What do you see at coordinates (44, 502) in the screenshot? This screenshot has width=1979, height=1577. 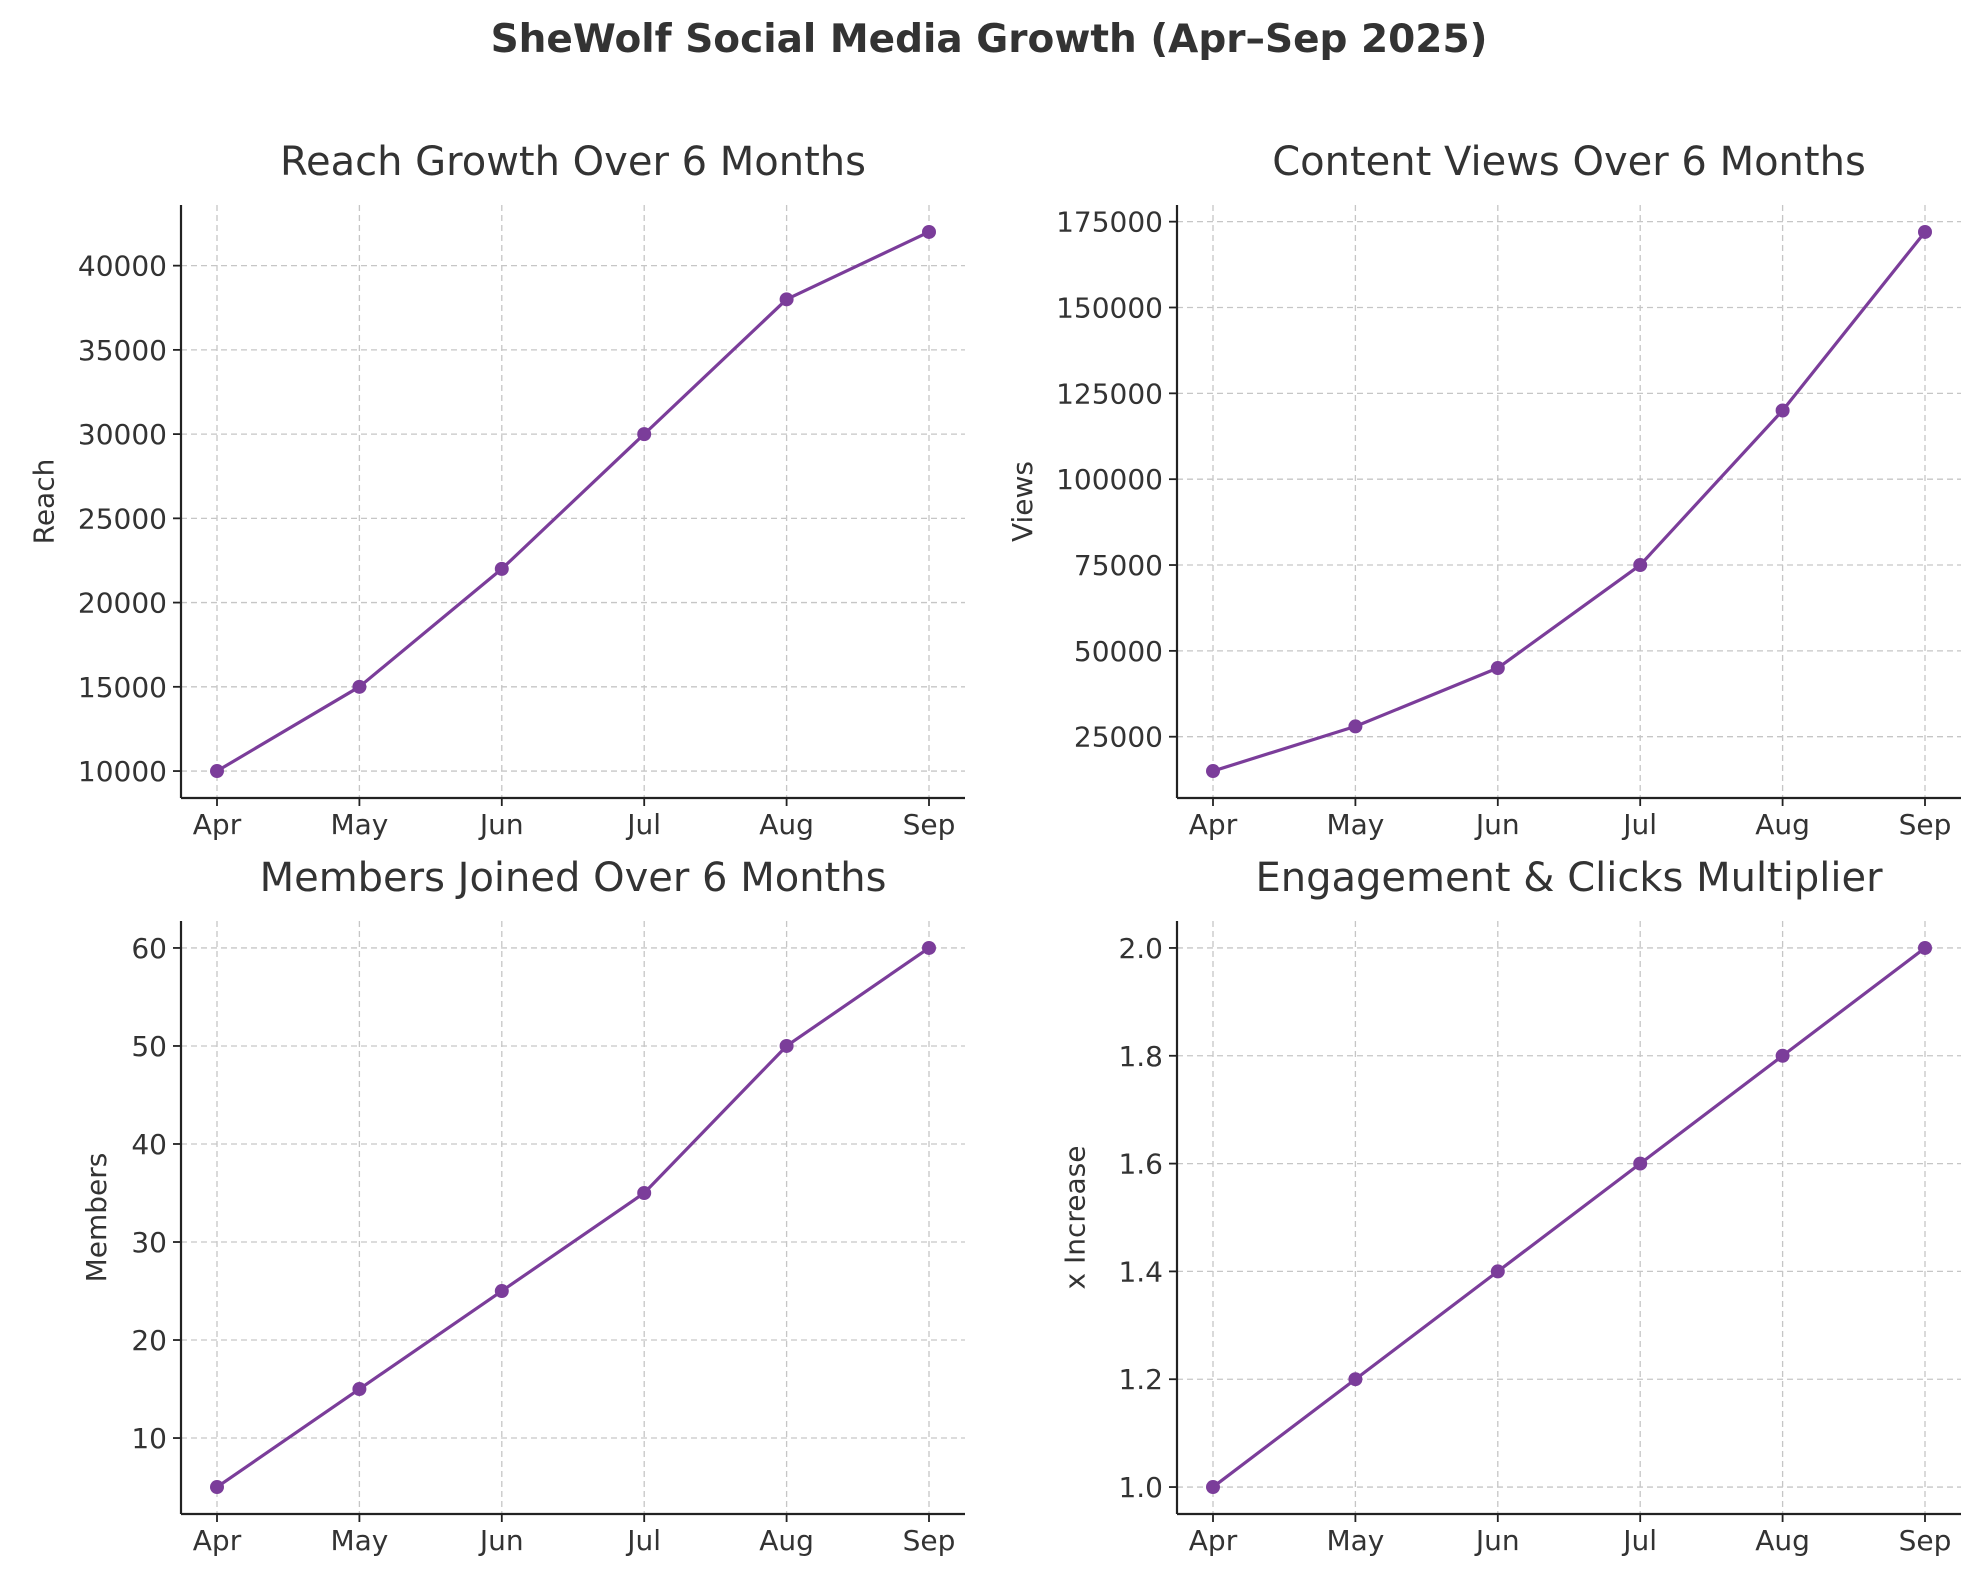 I see `y-axis-label: Reach` at bounding box center [44, 502].